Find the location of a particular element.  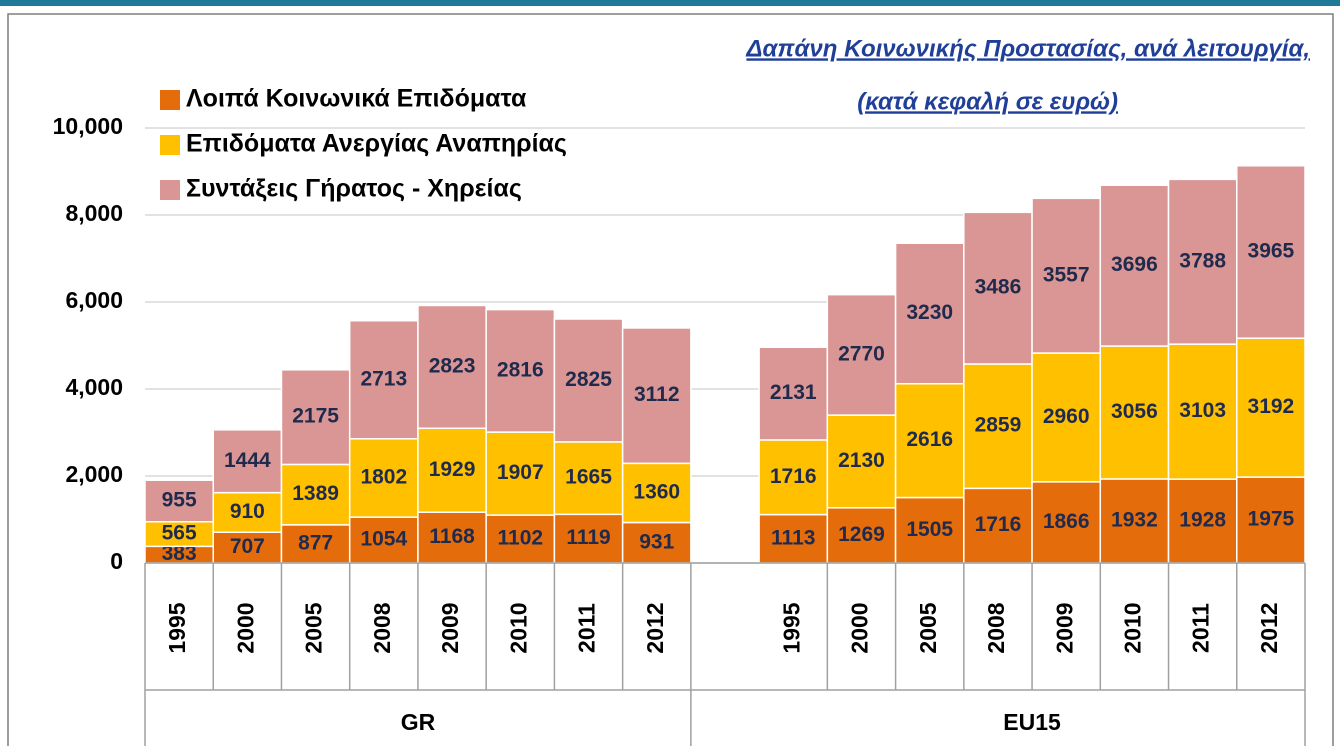

data-label: 3230 is located at coordinates (929, 312).